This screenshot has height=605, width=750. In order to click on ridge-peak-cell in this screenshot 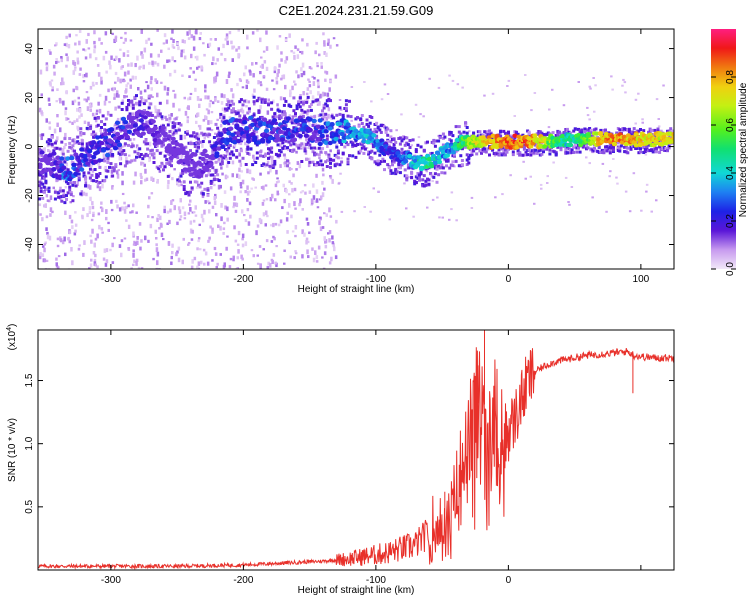, I will do `click(600, 139)`.